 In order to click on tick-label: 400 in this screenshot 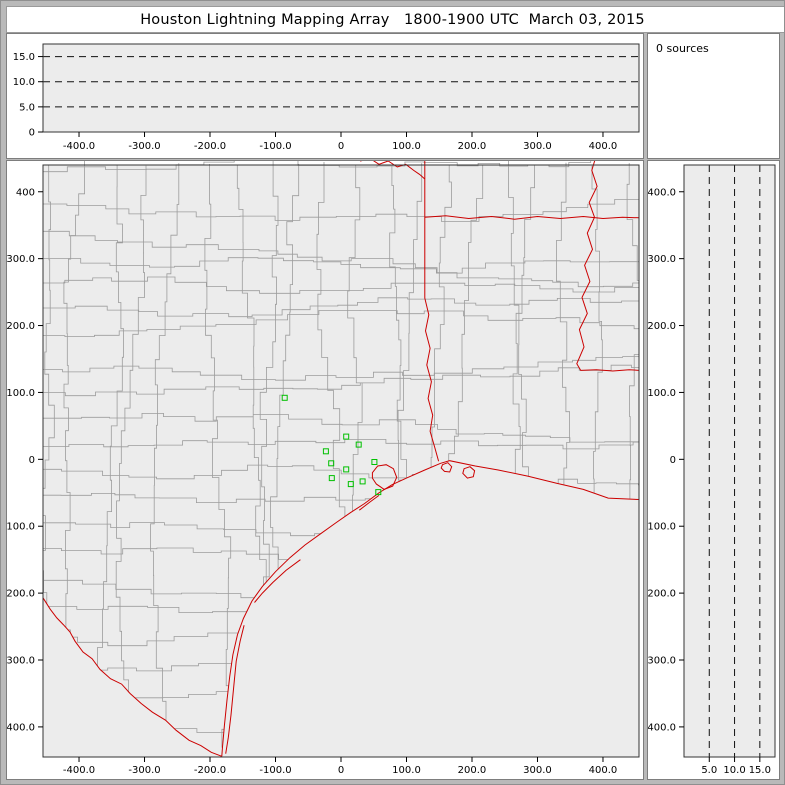, I will do `click(25, 192)`.